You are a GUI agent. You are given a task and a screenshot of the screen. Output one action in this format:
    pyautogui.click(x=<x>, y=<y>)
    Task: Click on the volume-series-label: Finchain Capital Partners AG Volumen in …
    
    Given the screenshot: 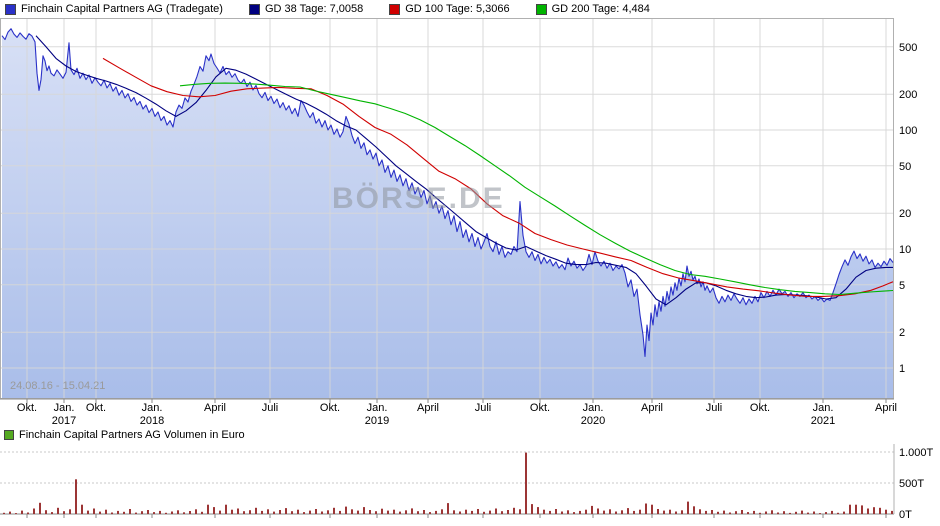 What is the action you would take?
    pyautogui.click(x=132, y=435)
    